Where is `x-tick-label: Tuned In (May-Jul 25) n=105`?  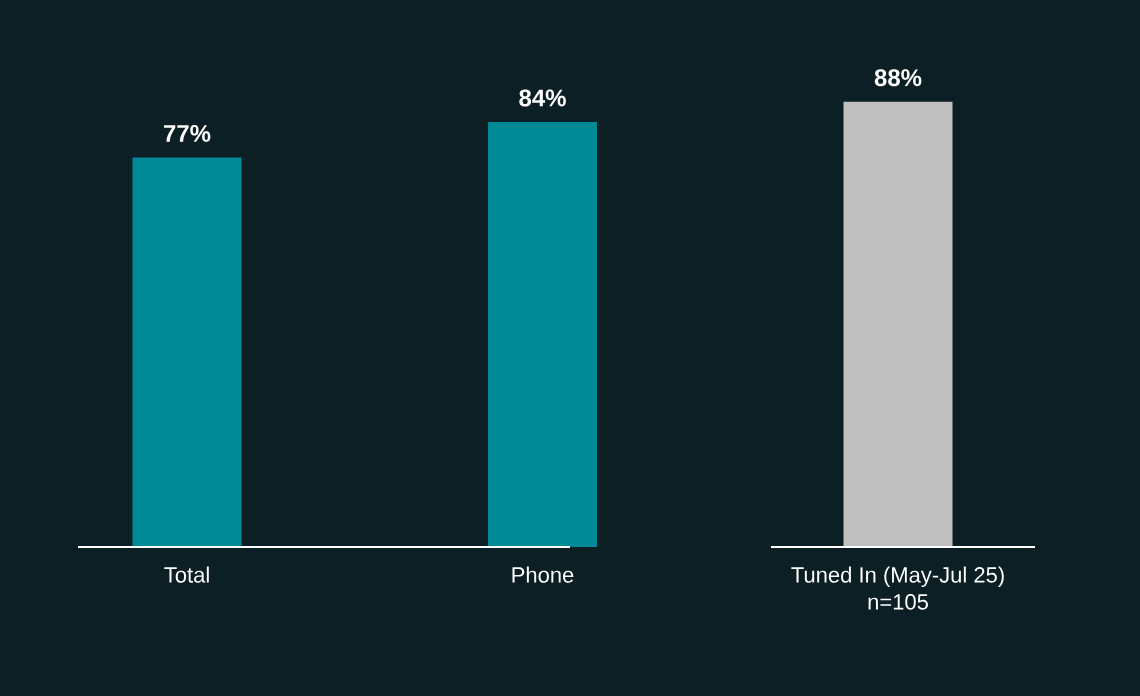 x-tick-label: Tuned In (May-Jul 25) n=105 is located at coordinates (897, 588).